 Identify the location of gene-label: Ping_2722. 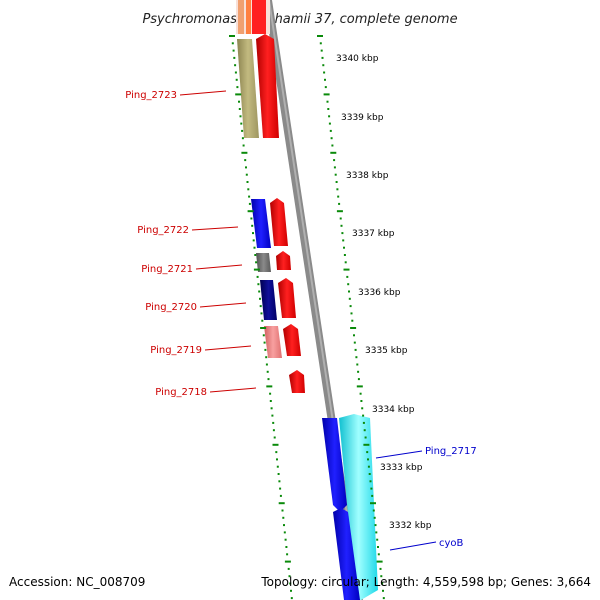
(163, 230).